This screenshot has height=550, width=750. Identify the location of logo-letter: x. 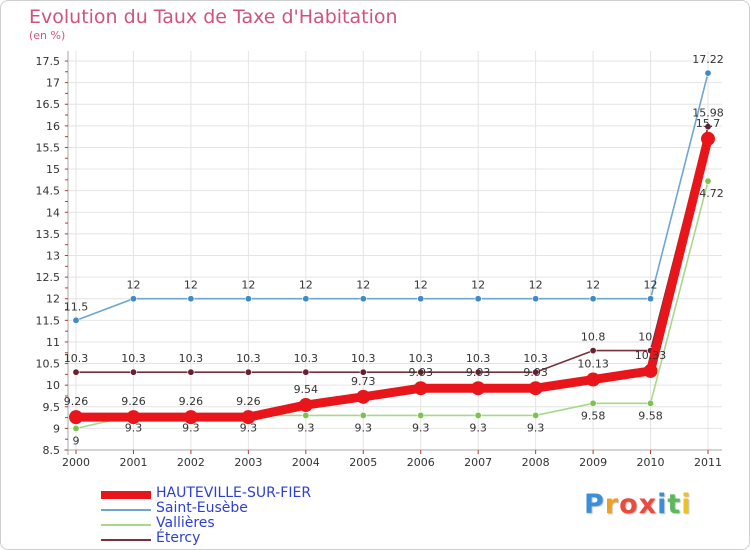
(648, 504).